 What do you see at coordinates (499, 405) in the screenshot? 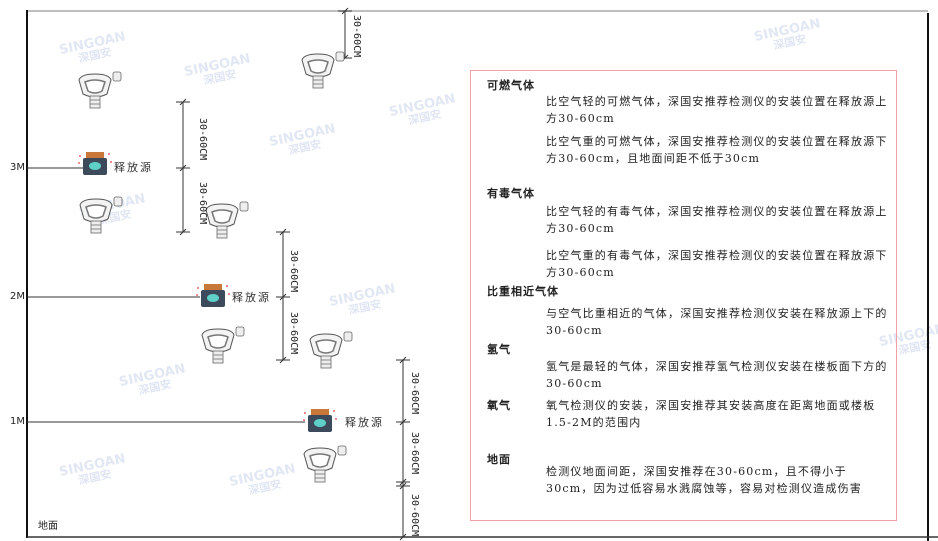
I see `section-heading: 氧气` at bounding box center [499, 405].